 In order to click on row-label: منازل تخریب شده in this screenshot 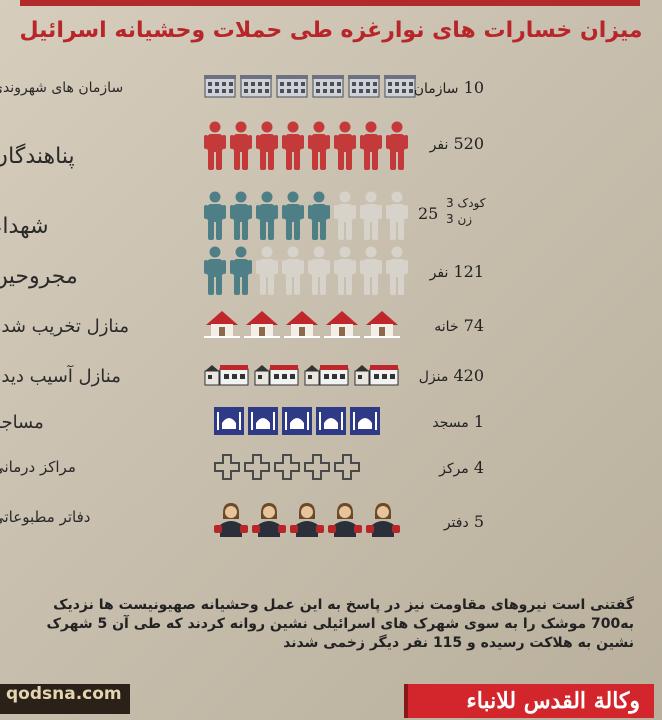, I will do `click(64, 326)`.